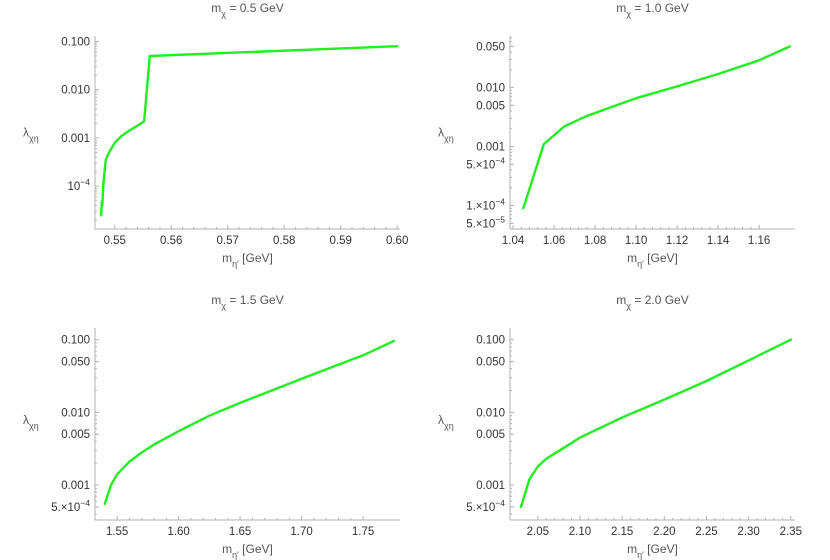 The image size is (830, 560). I want to click on chart-title: mχ = 1.0 GeV, so click(652, 10).